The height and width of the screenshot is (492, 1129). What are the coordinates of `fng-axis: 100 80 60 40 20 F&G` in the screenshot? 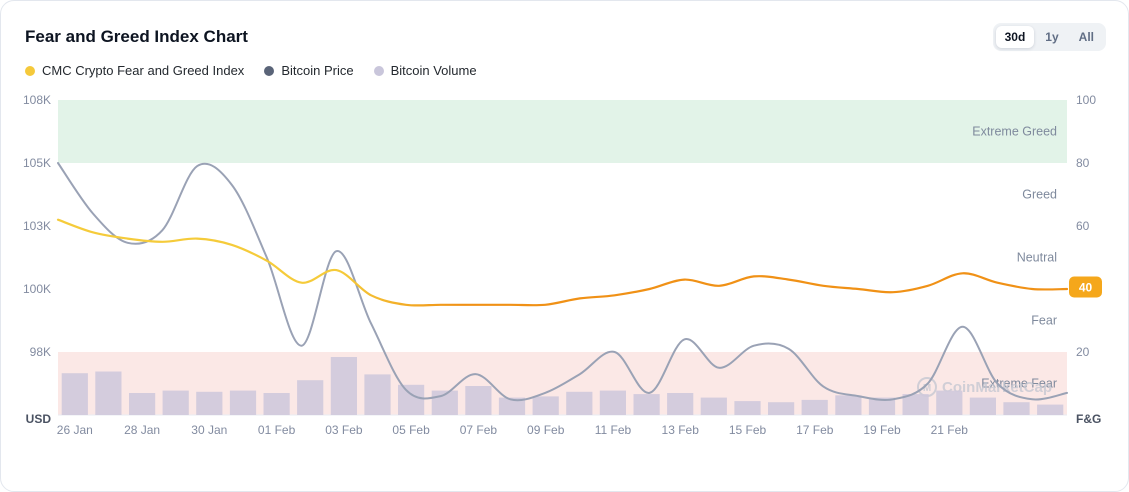 It's located at (1088, 259).